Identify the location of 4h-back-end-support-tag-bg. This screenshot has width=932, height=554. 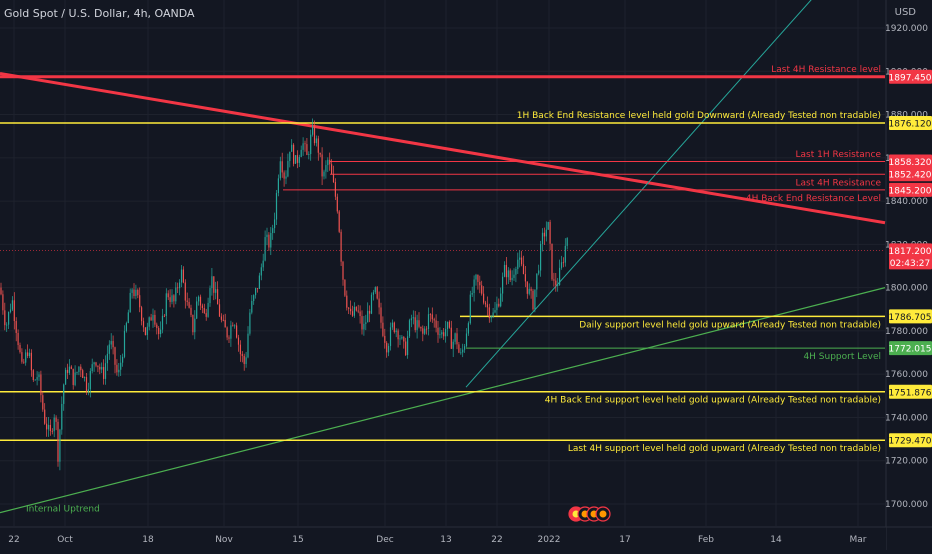
(910, 391).